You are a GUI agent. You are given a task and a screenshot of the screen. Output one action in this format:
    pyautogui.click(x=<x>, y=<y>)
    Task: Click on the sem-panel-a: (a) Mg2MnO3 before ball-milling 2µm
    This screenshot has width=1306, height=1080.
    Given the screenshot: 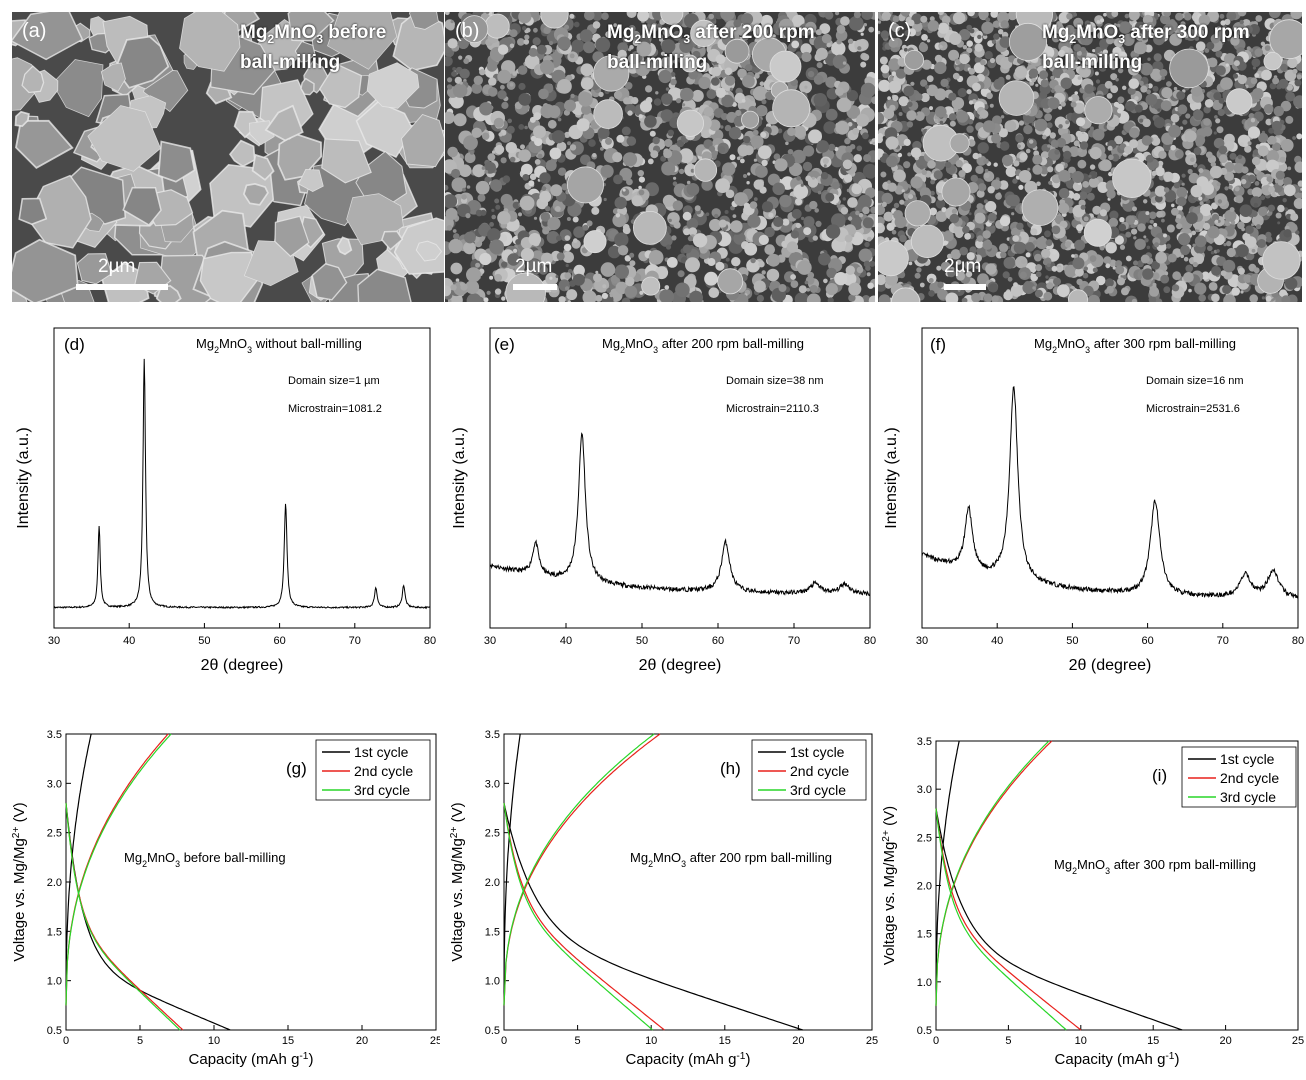 What is the action you would take?
    pyautogui.click(x=228, y=157)
    